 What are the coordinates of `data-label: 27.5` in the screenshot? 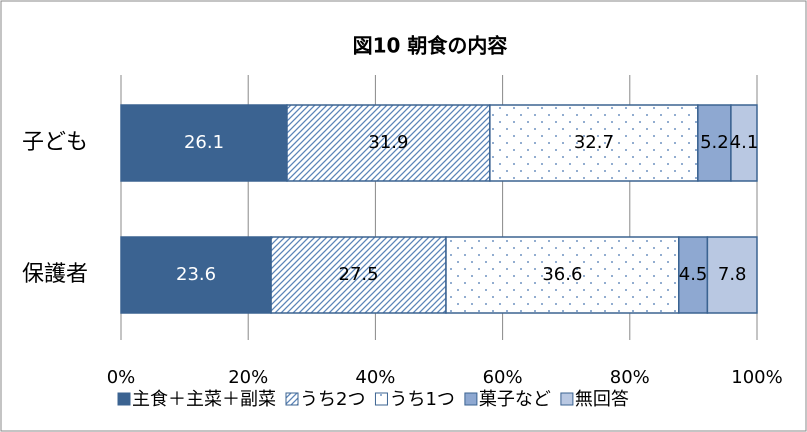 It's located at (359, 274).